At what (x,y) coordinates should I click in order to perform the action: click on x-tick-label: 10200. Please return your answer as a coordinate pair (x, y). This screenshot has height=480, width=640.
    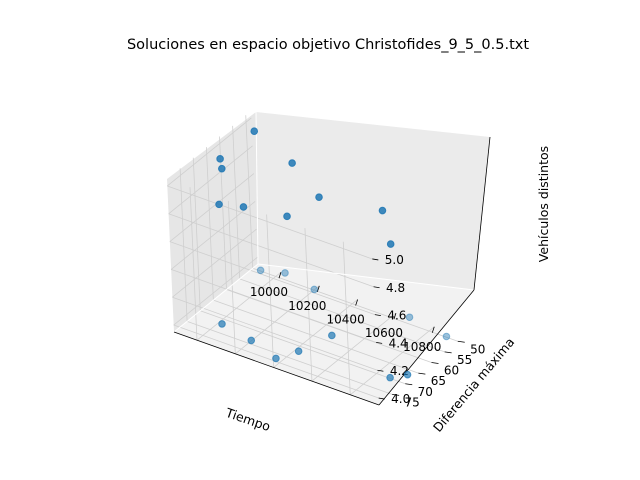
    Looking at the image, I should click on (307, 306).